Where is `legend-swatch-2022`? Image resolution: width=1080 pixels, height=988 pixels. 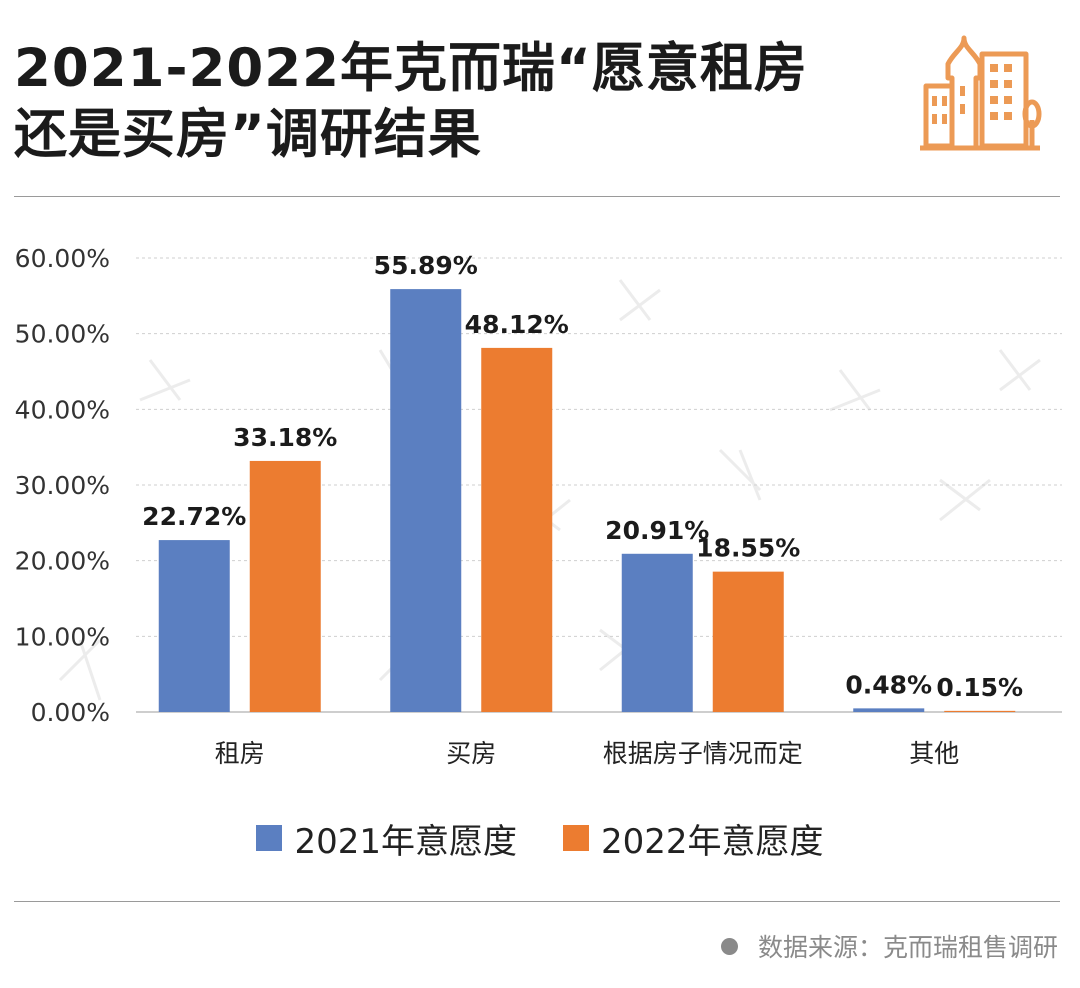
legend-swatch-2022 is located at coordinates (576, 838).